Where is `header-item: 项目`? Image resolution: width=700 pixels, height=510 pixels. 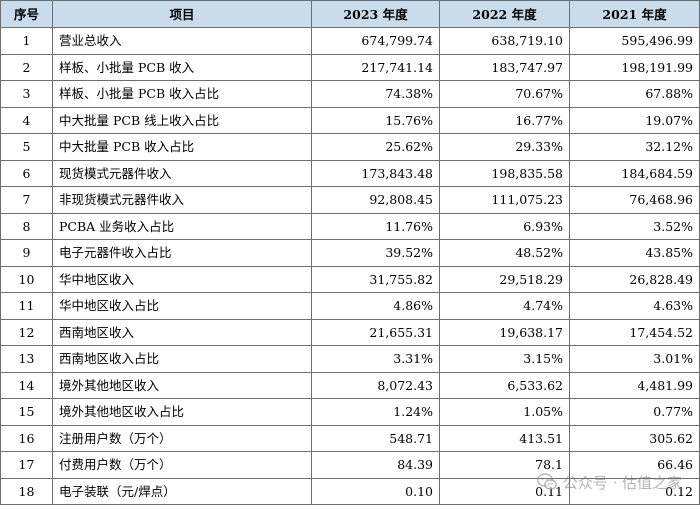
header-item: 项目 is located at coordinates (182, 14).